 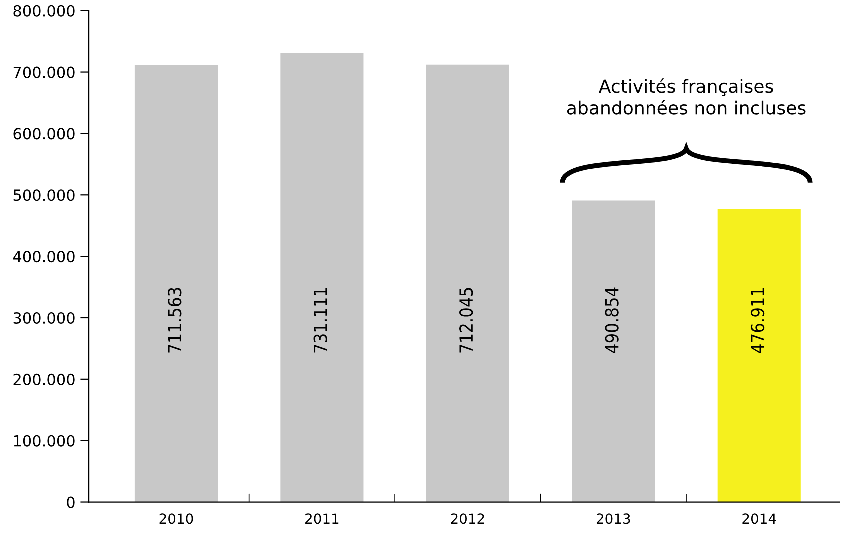 I want to click on y-tick-label: 600.000, so click(x=44, y=134).